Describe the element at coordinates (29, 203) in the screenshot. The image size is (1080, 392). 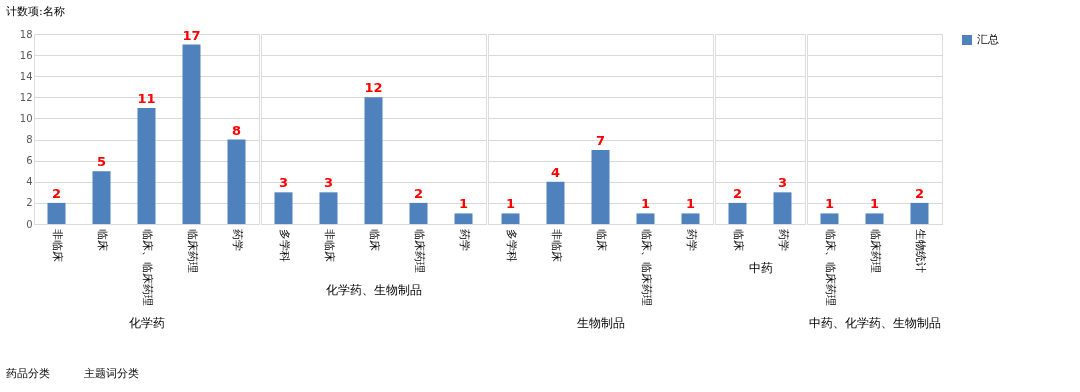
I see `y-tick-label: 2` at that location.